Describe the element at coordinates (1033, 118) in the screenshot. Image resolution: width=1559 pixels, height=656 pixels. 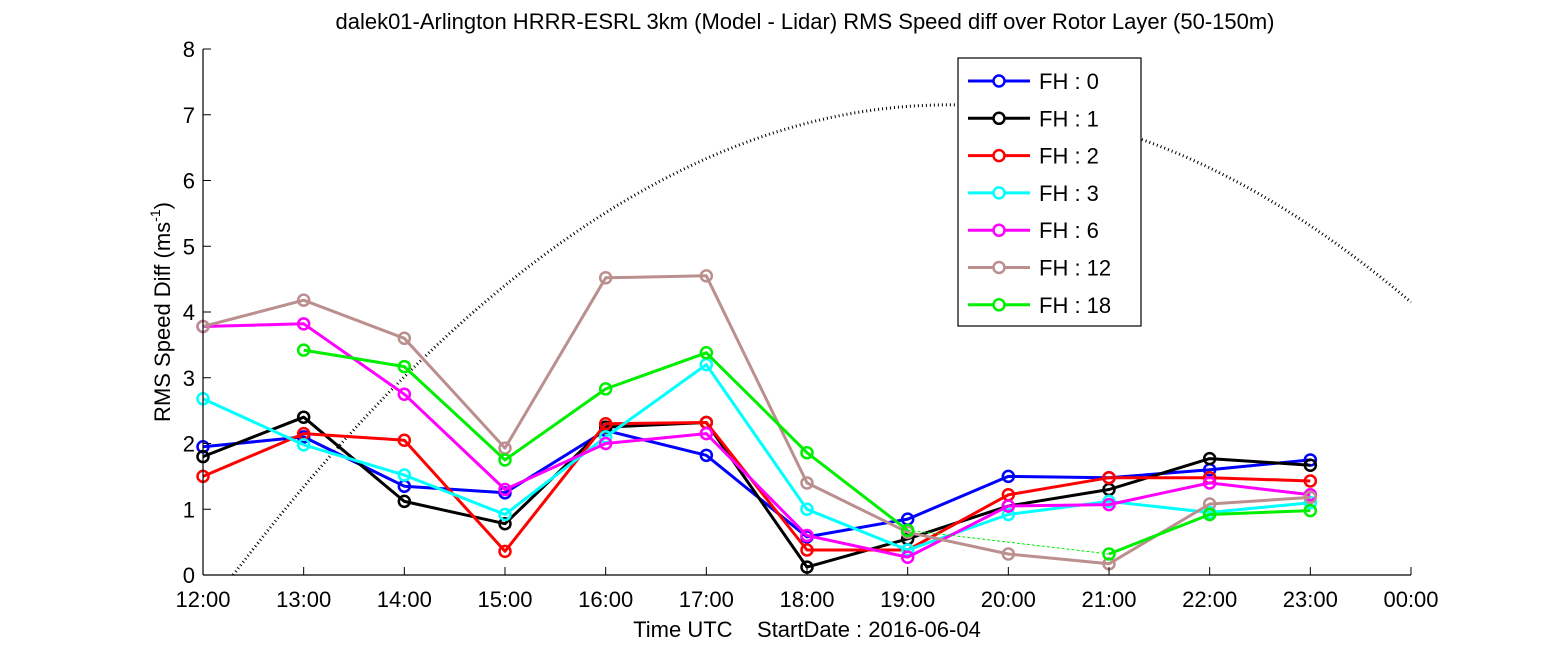
I see `legend-entry: FH : 1` at that location.